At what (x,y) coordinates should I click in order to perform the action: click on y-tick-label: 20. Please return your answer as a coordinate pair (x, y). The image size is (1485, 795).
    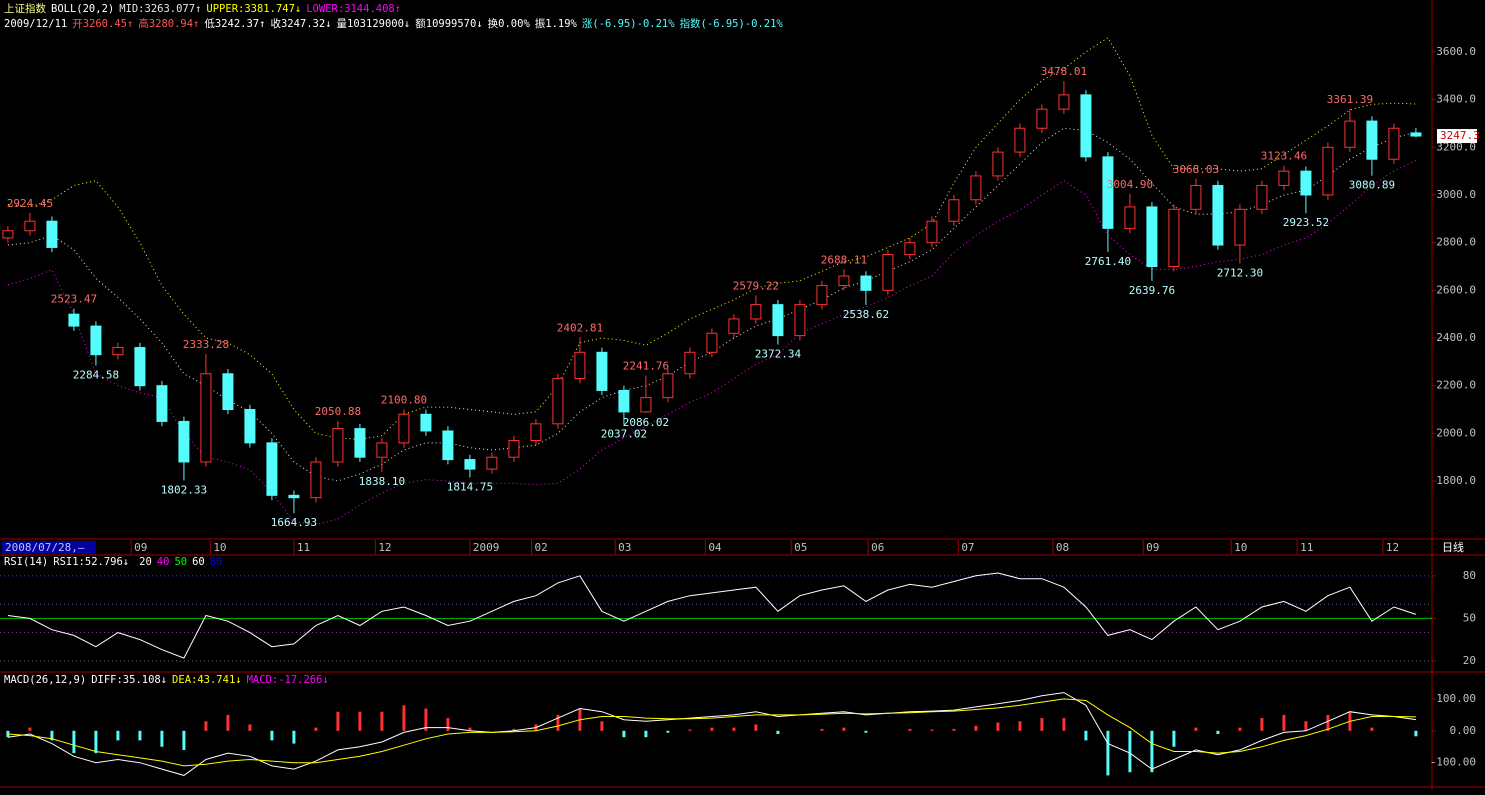
    Looking at the image, I should click on (1469, 660).